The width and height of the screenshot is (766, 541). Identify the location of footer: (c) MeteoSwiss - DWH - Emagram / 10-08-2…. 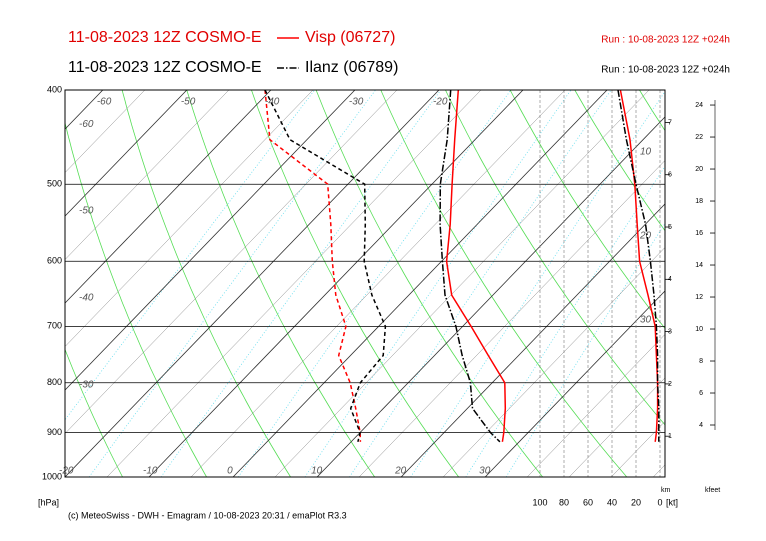
(207, 515).